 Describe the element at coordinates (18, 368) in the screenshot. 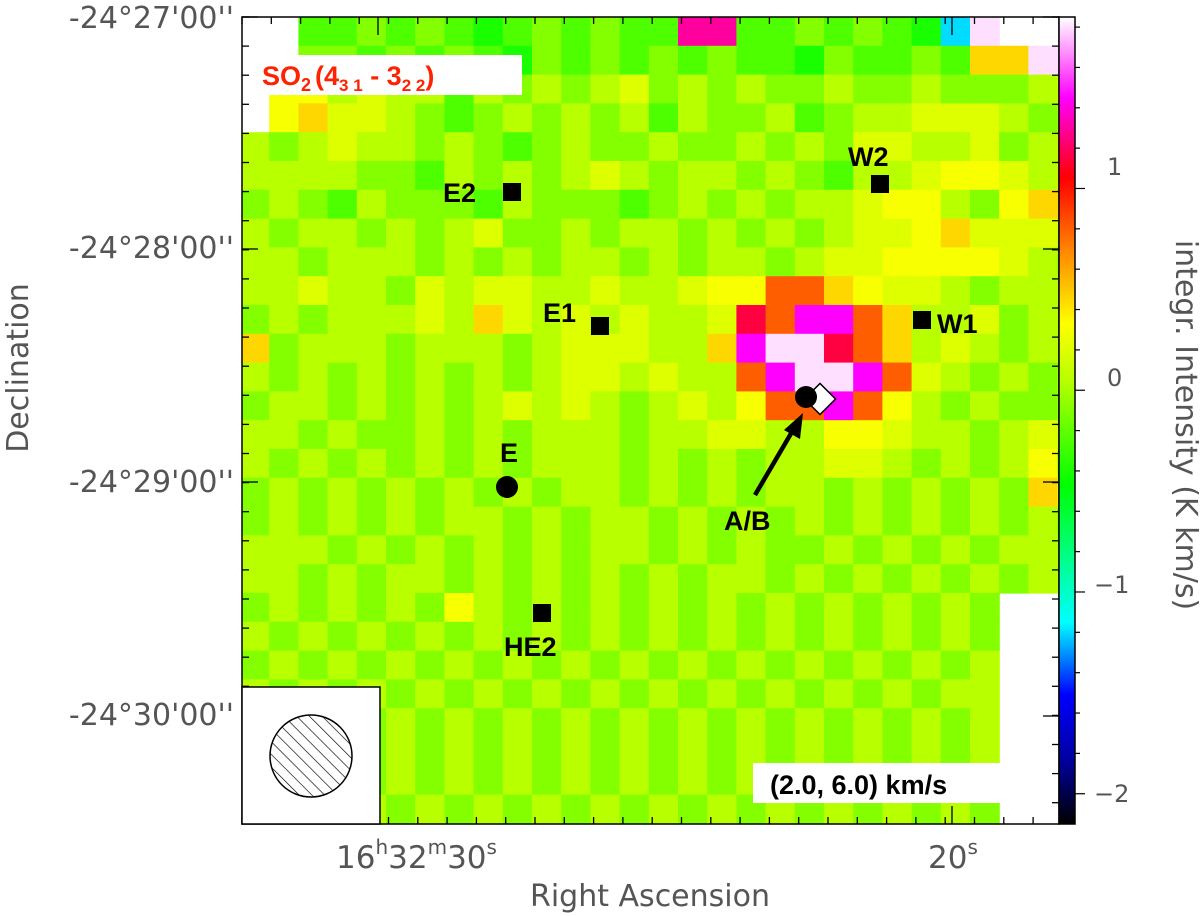

I see `y-axis-title: Declination` at that location.